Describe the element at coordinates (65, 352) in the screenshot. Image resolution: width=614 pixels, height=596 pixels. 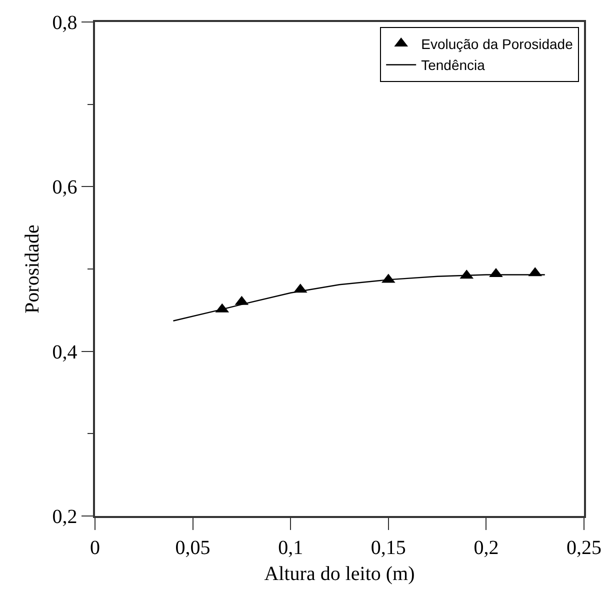
I see `y-tick-label: 0,4` at that location.